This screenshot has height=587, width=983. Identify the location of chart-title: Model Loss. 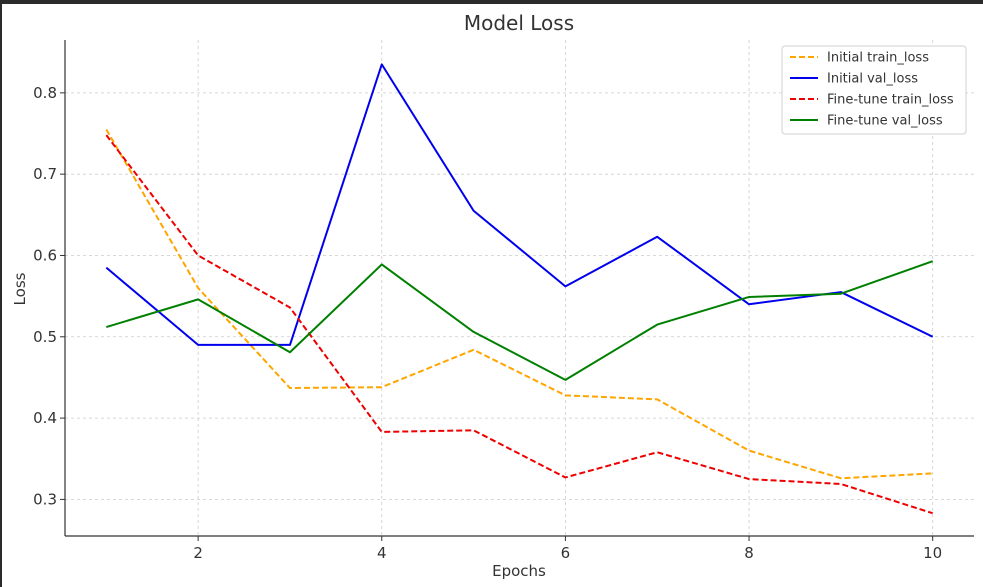
(519, 23).